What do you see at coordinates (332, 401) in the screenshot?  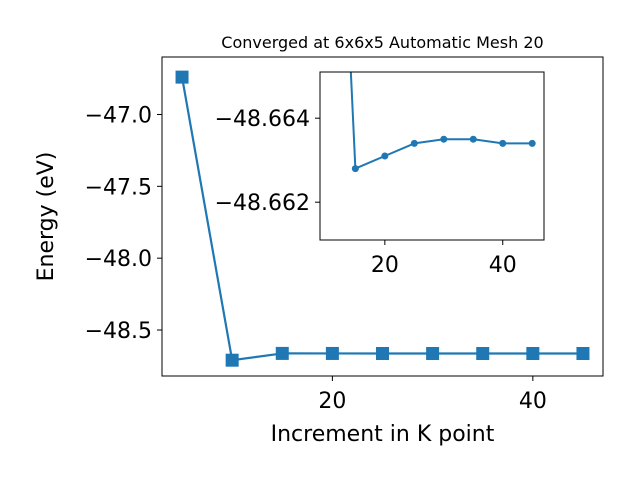 I see `main-x-tick-label: 20` at bounding box center [332, 401].